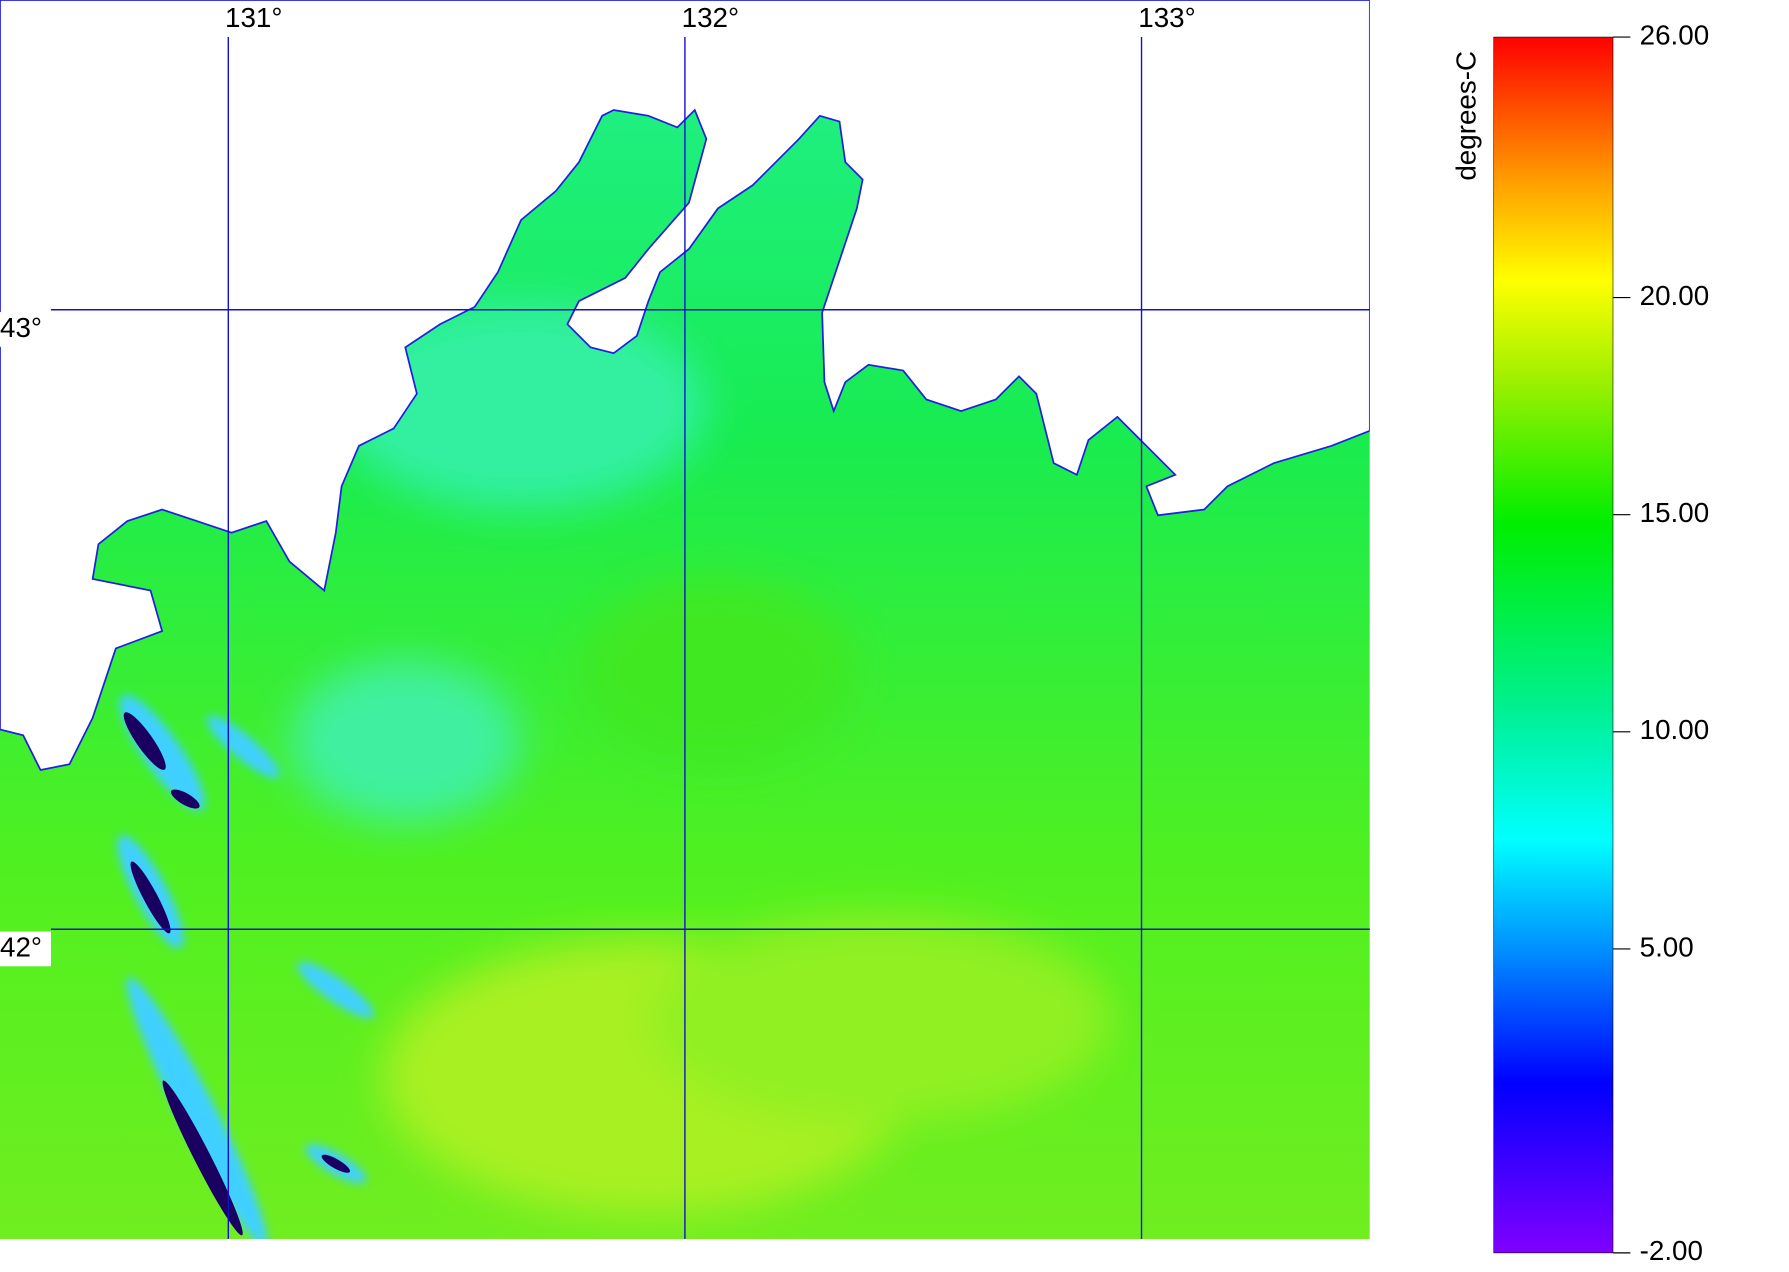 This screenshot has width=1789, height=1272. Describe the element at coordinates (1166, 17) in the screenshot. I see `longitude-label: 133°` at that location.